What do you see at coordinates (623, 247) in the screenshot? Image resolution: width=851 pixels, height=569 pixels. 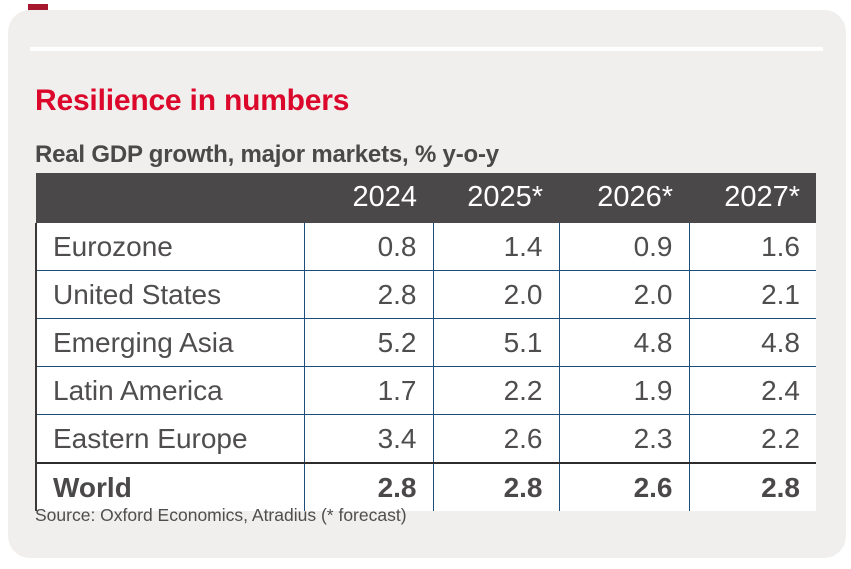 I see `value-cell: 0.9` at bounding box center [623, 247].